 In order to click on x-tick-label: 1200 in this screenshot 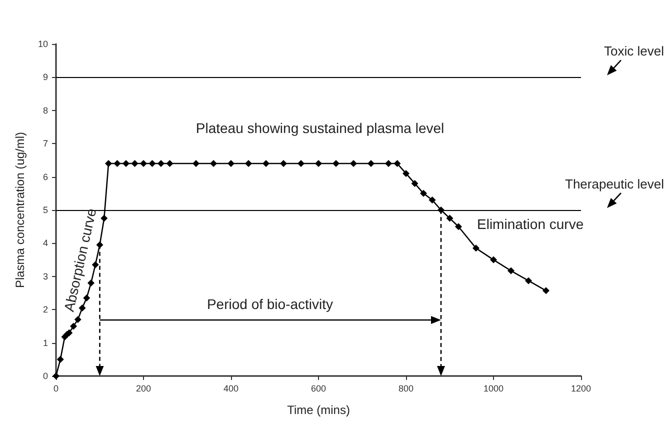, I will do `click(581, 389)`.